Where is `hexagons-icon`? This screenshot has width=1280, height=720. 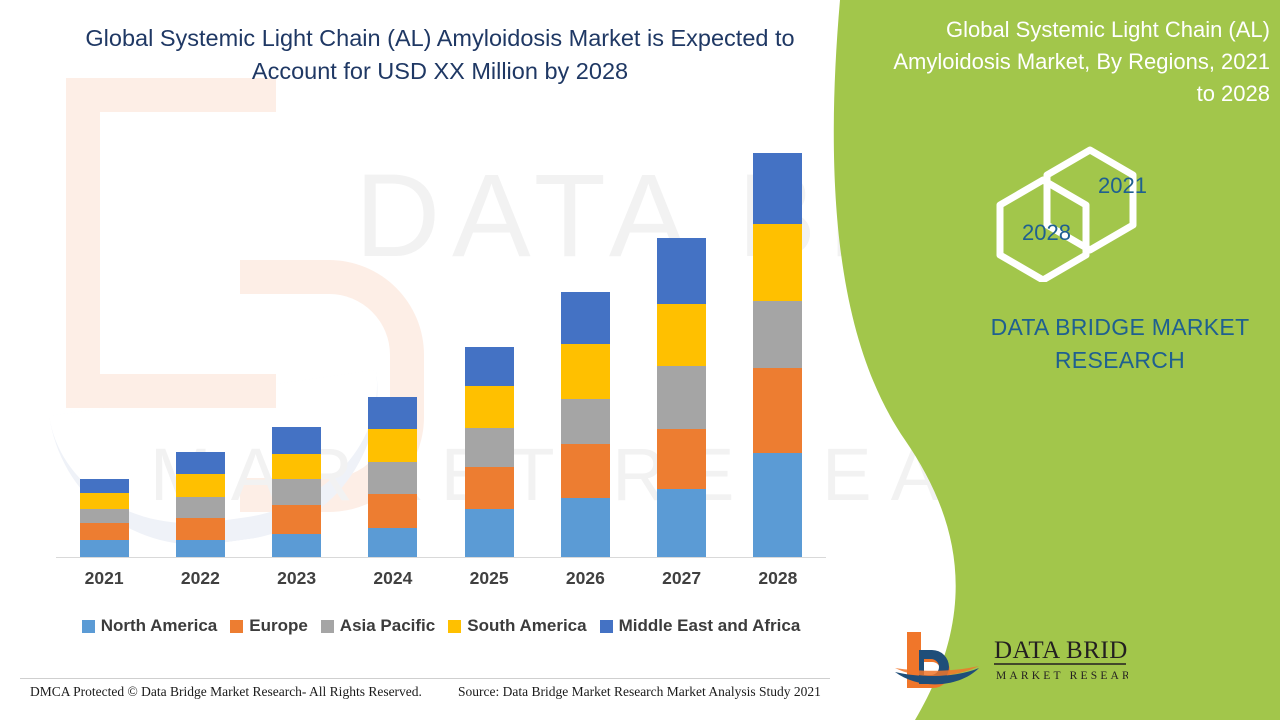 hexagons-icon is located at coordinates (1066, 215).